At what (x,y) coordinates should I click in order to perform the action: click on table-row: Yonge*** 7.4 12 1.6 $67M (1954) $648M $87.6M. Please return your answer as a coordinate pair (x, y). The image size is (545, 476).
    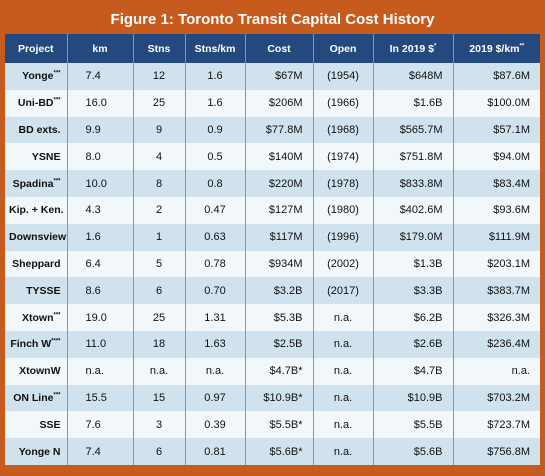
    Looking at the image, I should click on (272, 76).